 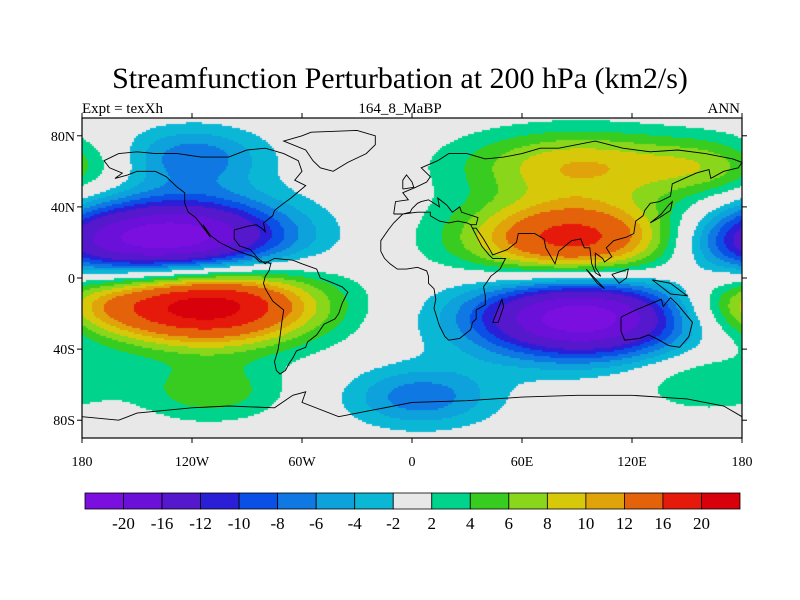 What do you see at coordinates (701, 523) in the screenshot?
I see `colorbar-label: 20` at bounding box center [701, 523].